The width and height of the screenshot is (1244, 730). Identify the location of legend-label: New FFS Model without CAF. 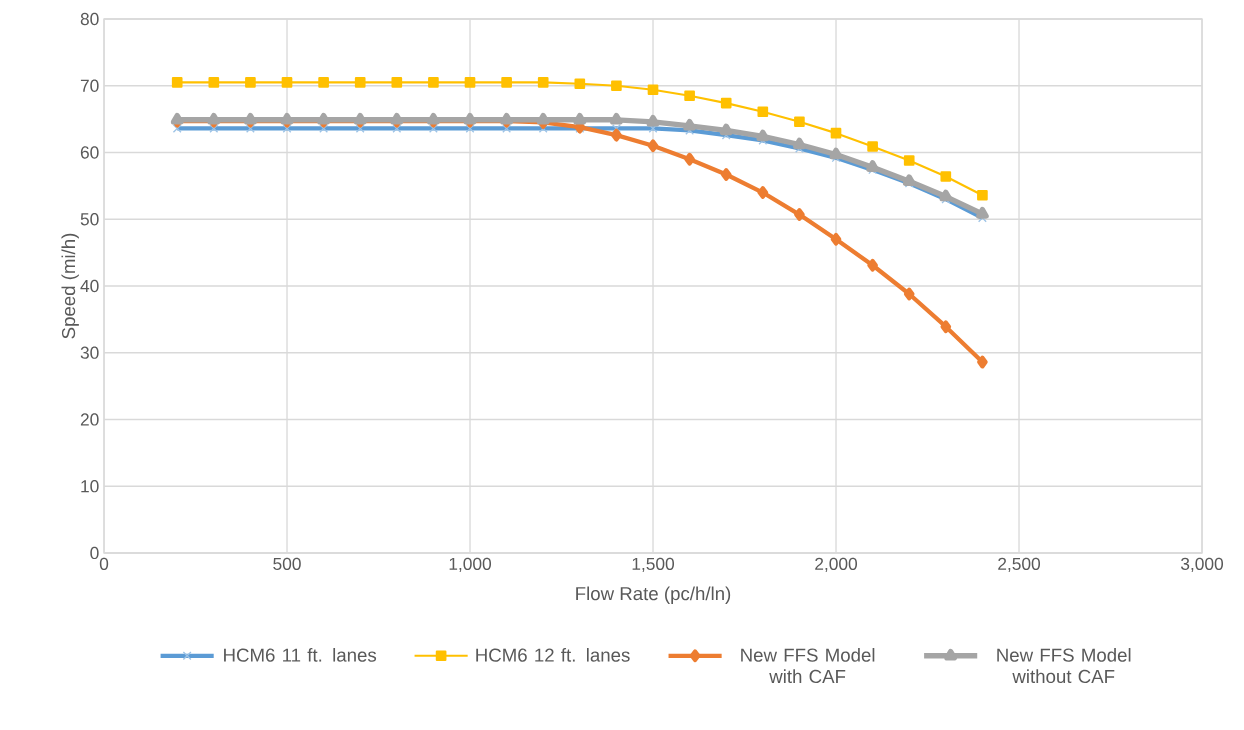
(1064, 666).